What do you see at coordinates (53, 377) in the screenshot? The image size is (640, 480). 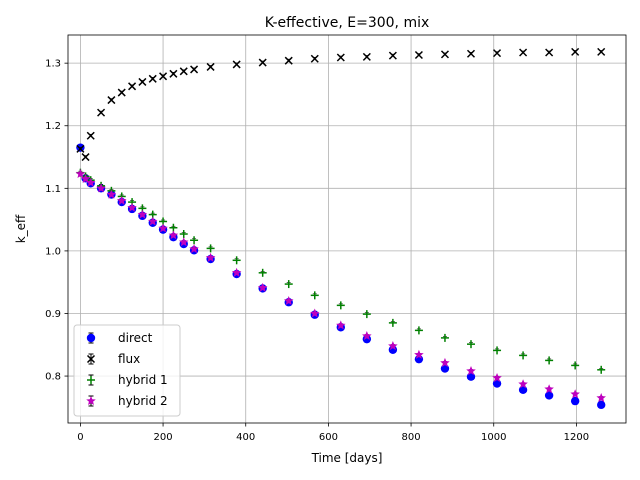 I see `y-tick-label: 0.8` at bounding box center [53, 377].